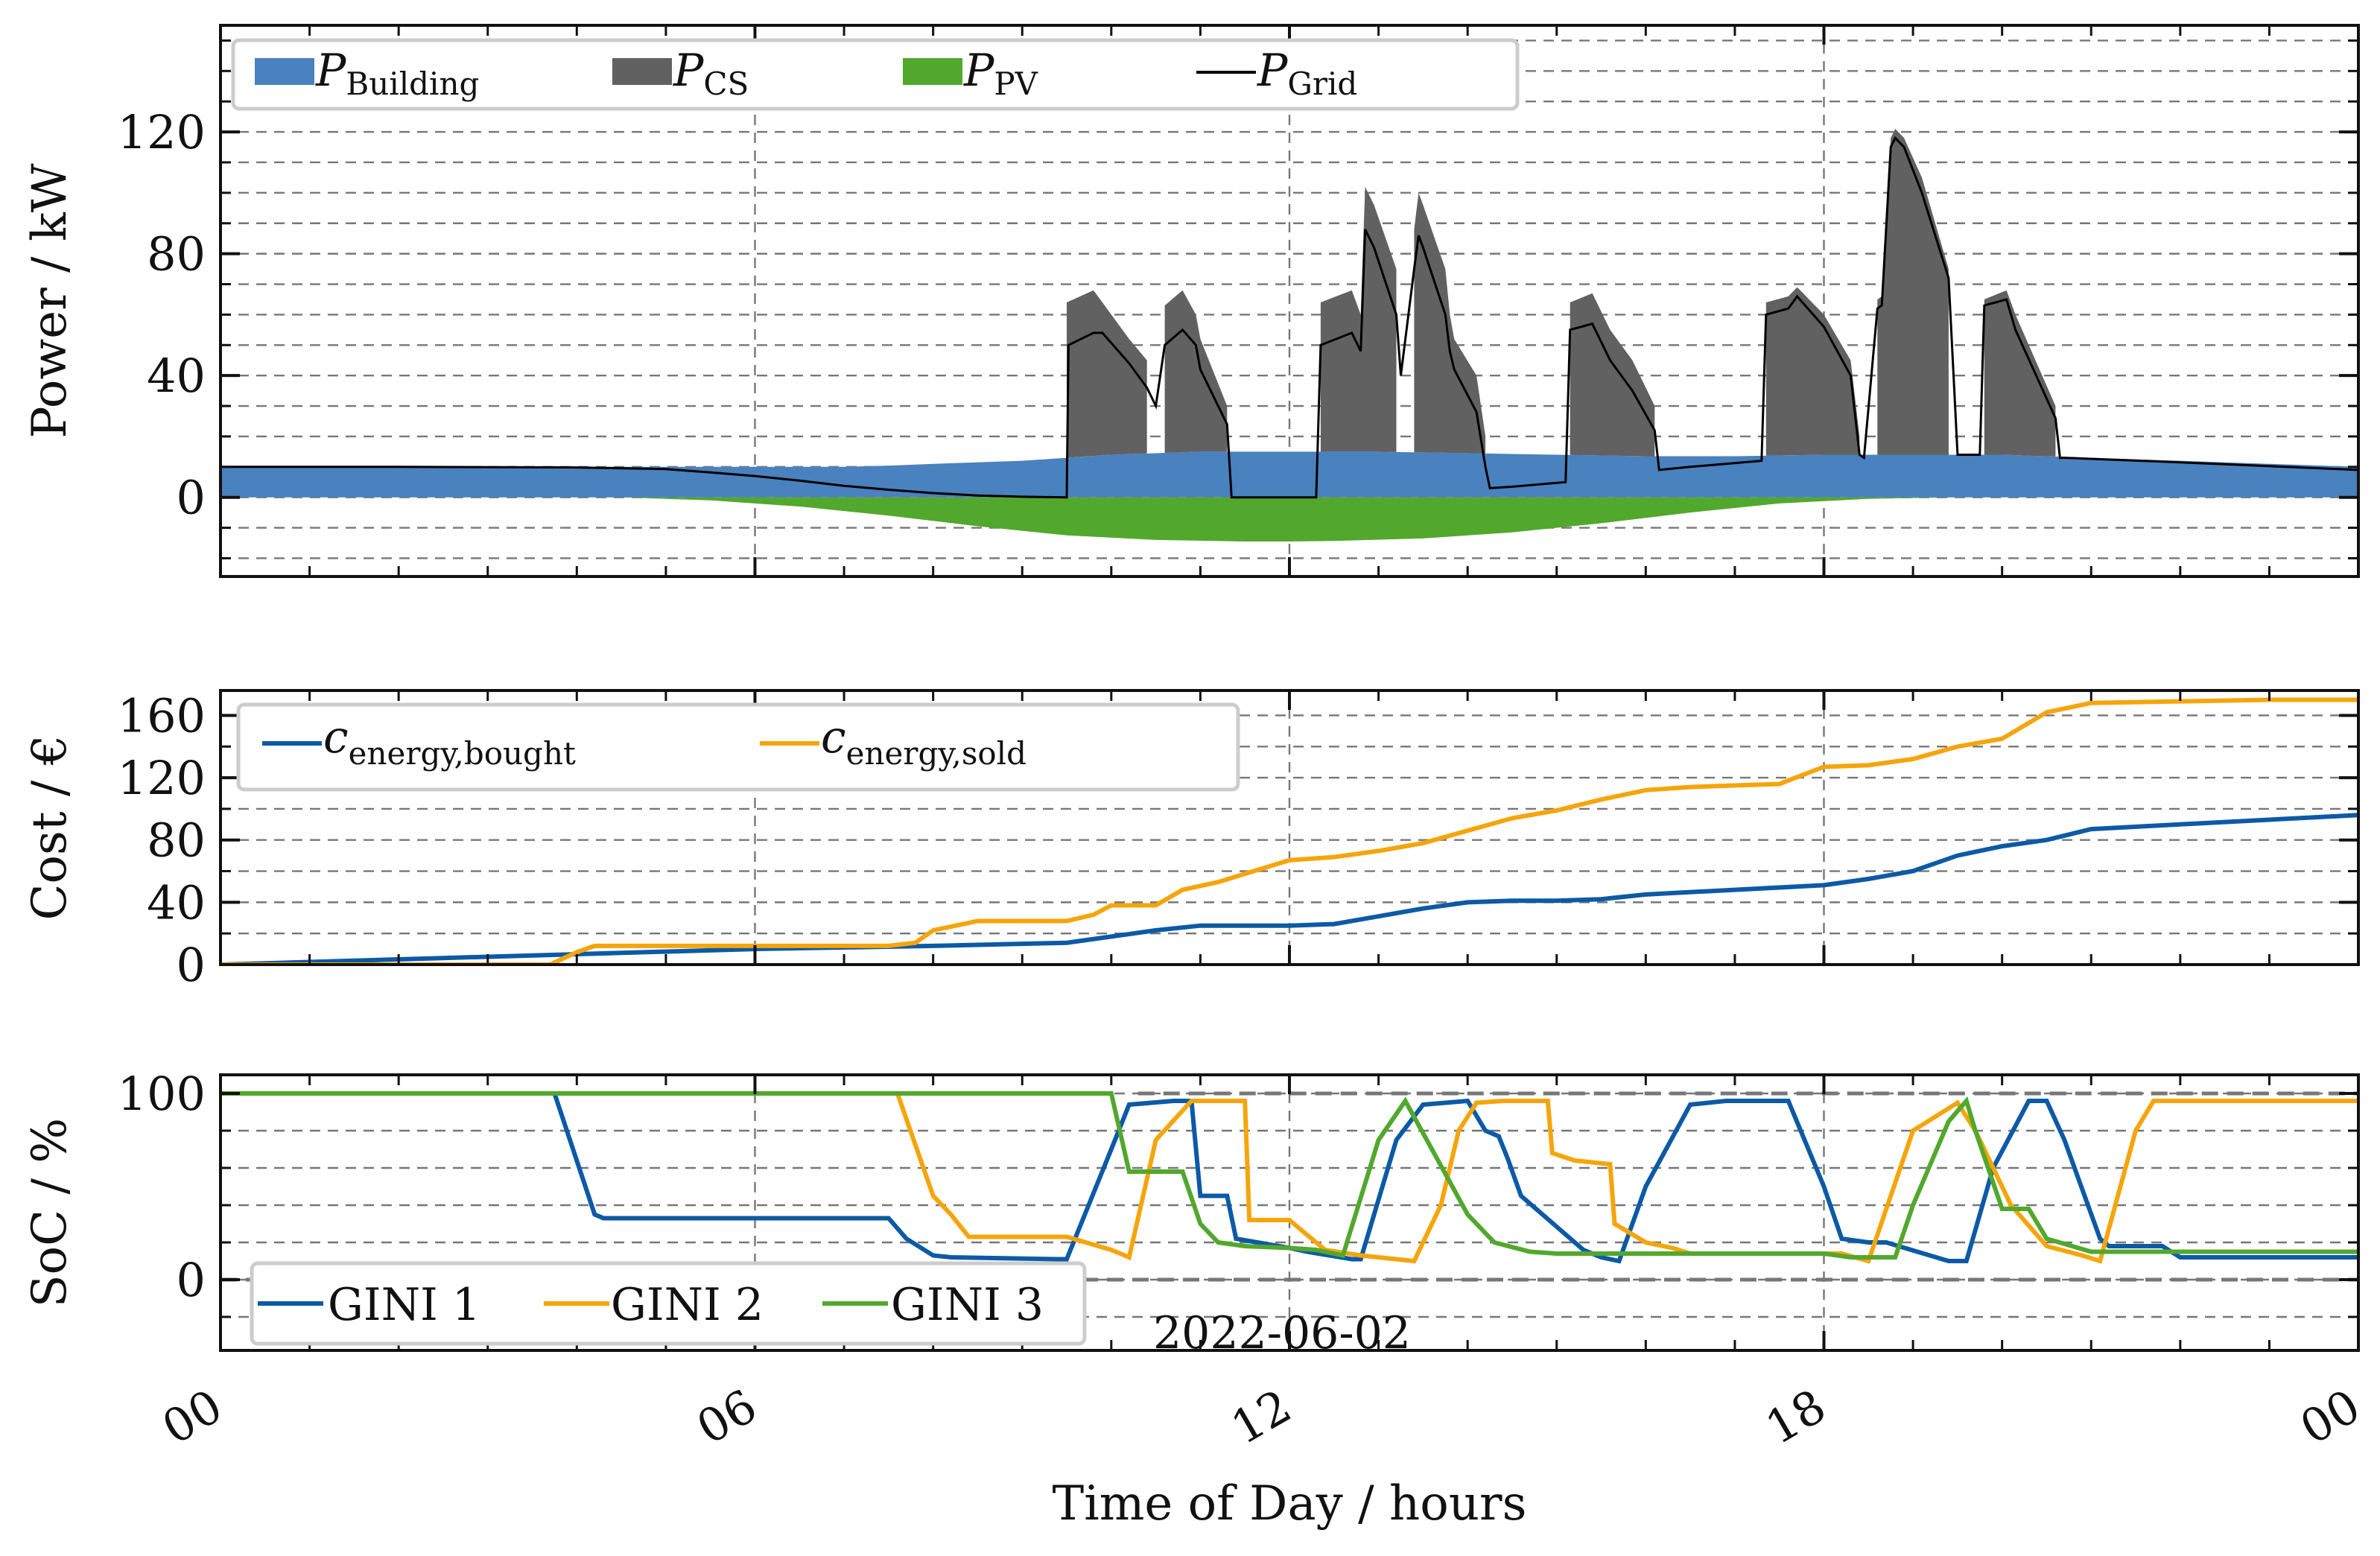  What do you see at coordinates (49, 1212) in the screenshot?
I see `soc-ylabel: SoC / %` at bounding box center [49, 1212].